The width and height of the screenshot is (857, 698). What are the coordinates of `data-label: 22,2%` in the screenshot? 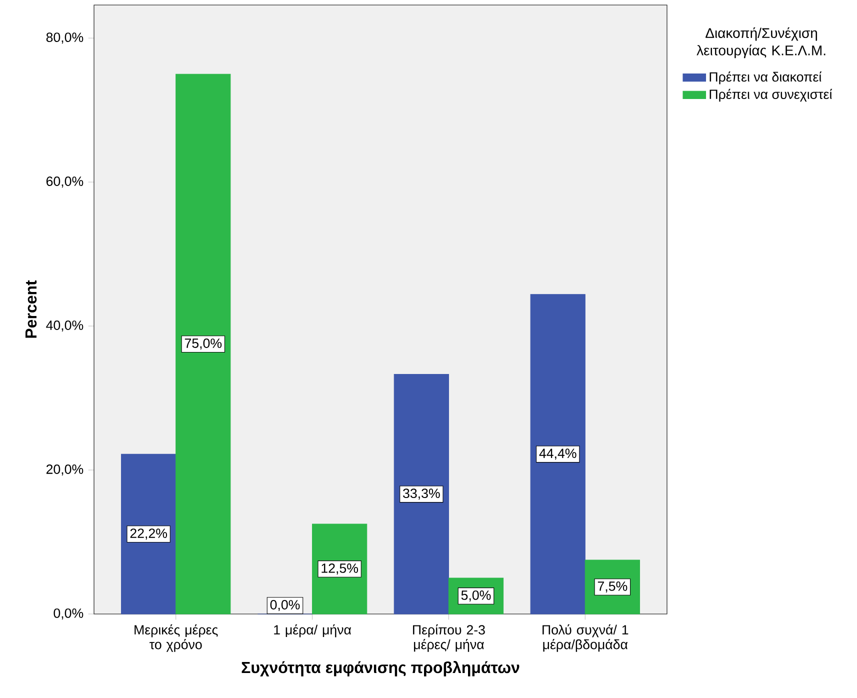 It's located at (149, 534).